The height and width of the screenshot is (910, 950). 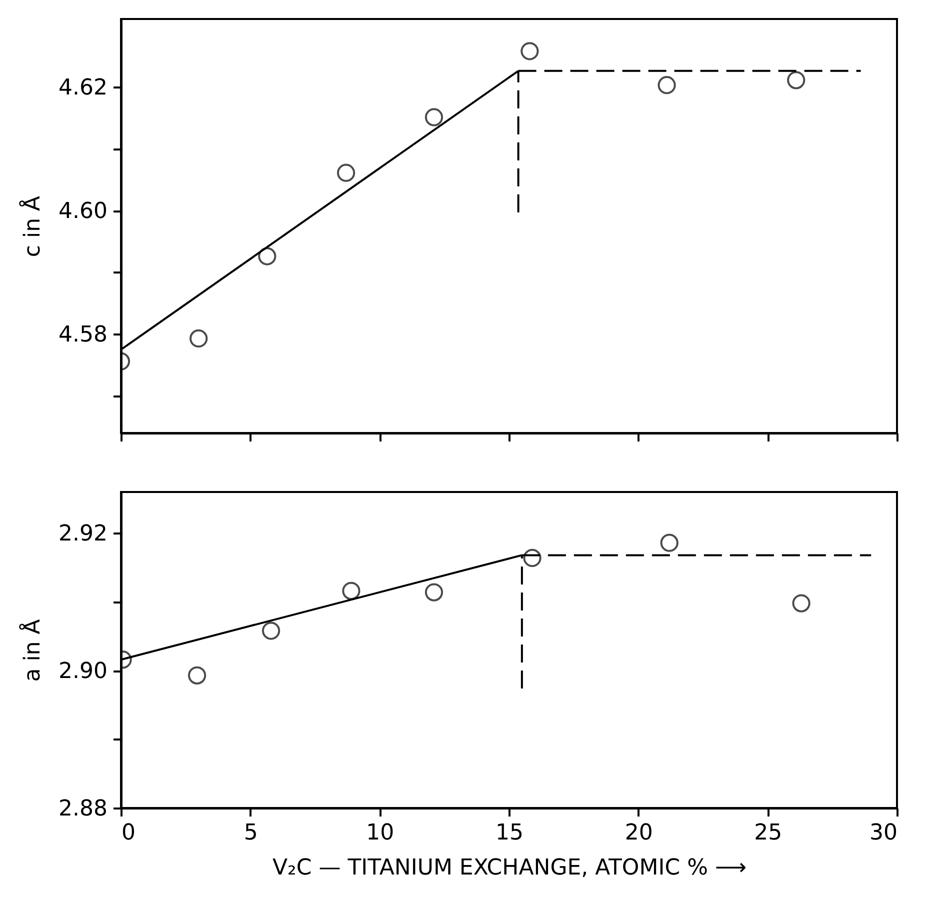 I want to click on y-axis-title: c in Å, so click(x=32, y=227).